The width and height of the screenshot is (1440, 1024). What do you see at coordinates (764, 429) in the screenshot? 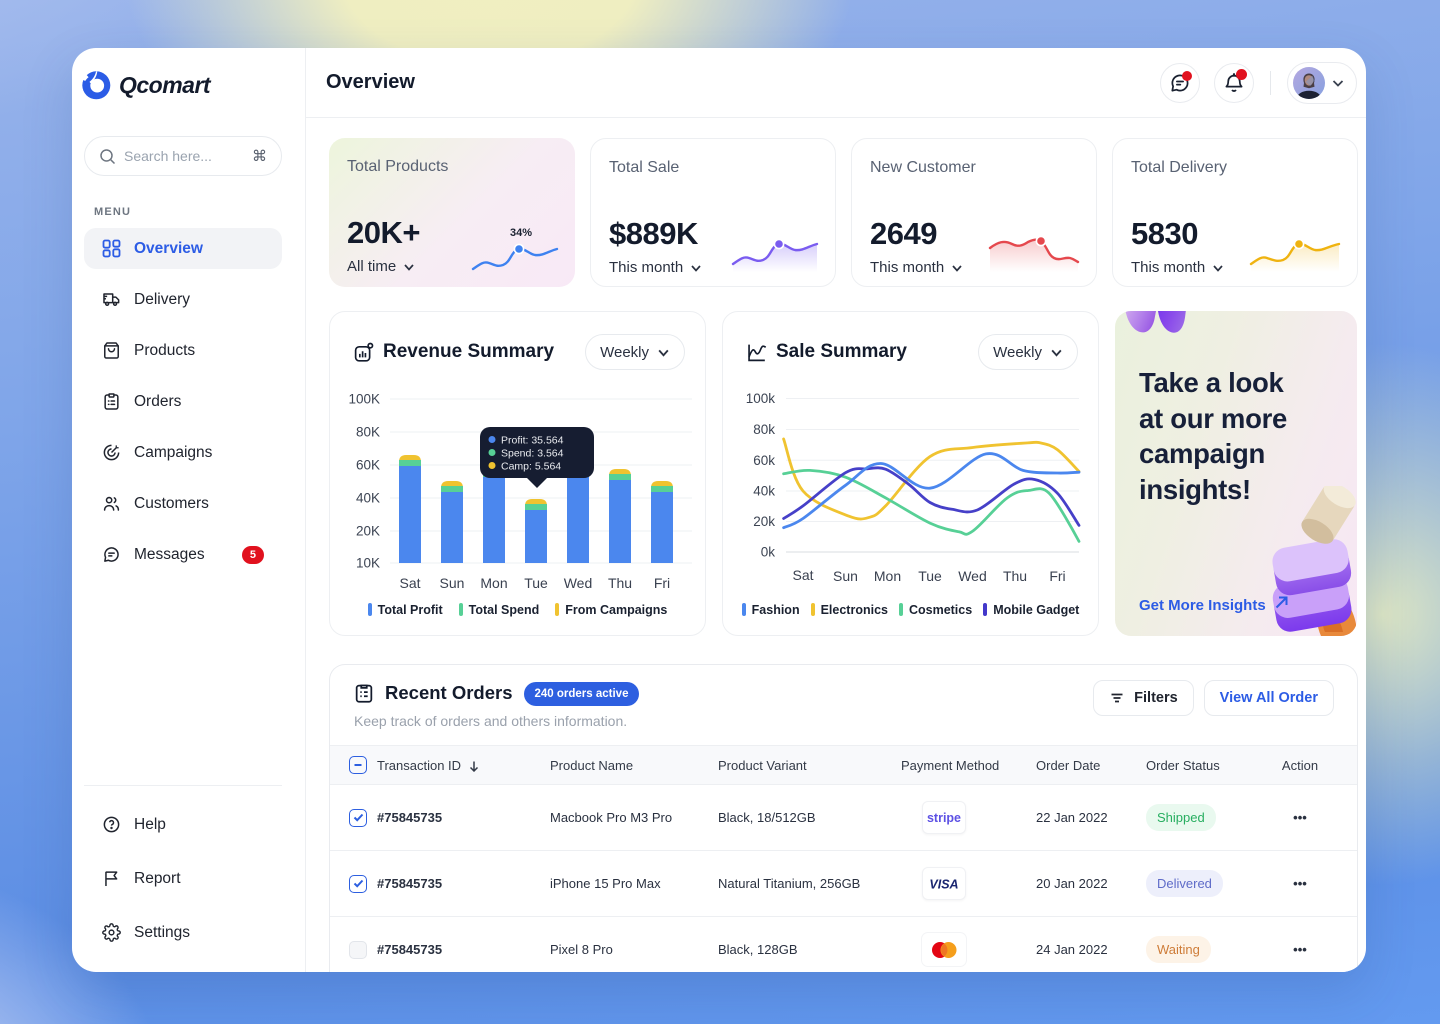
I see `svg-text: 80k` at bounding box center [764, 429].